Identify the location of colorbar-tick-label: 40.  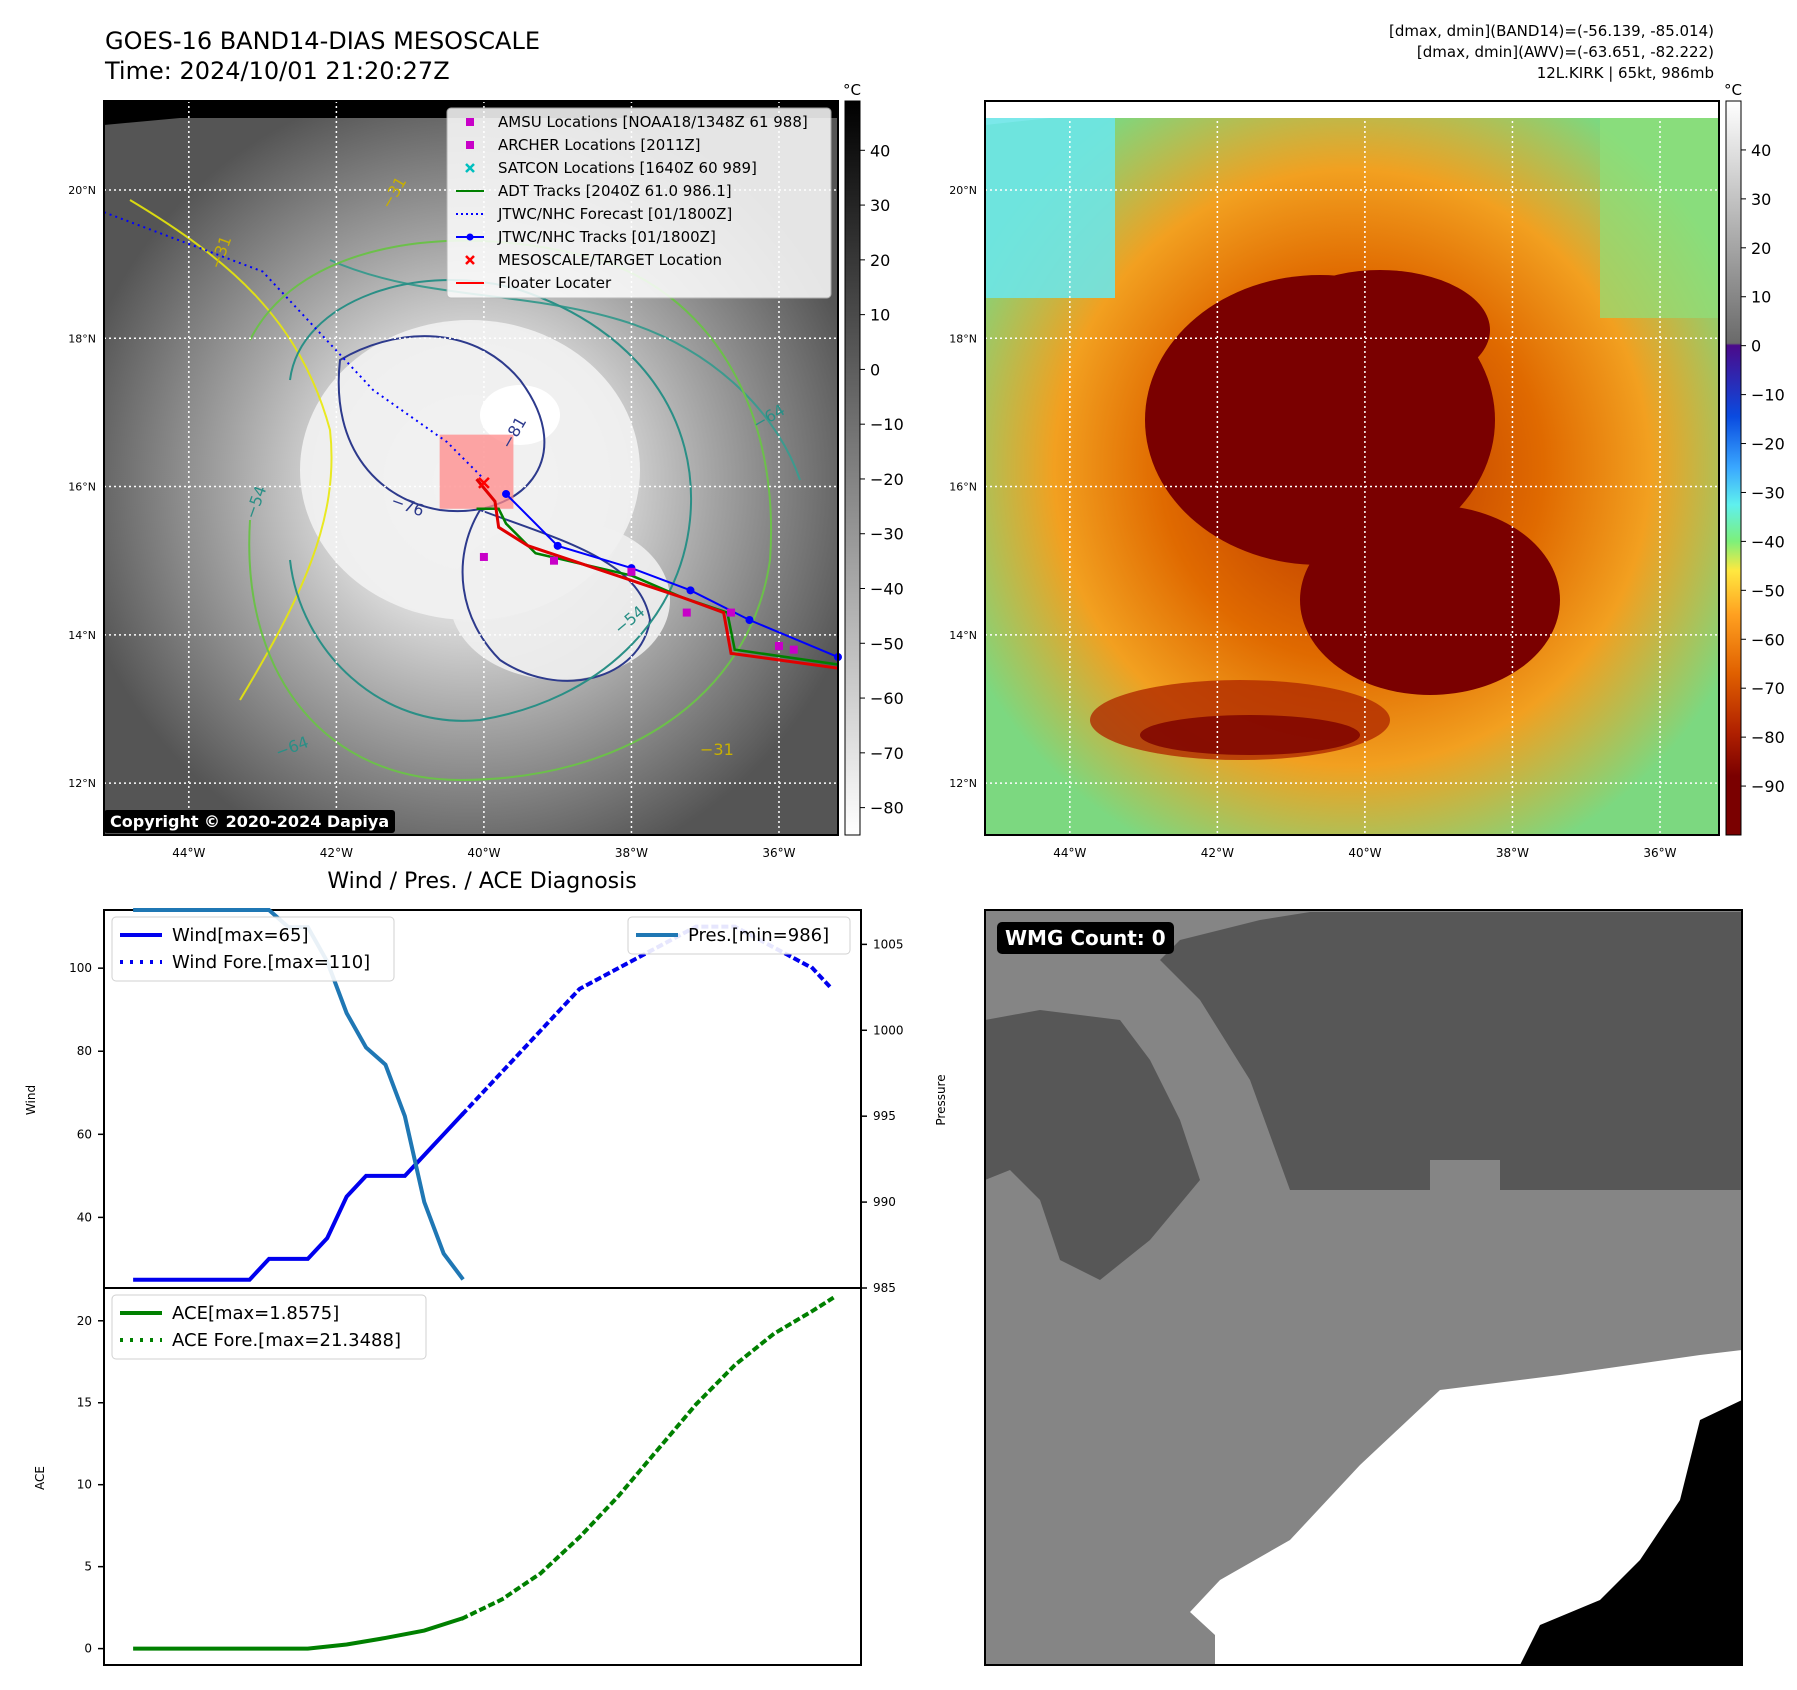
(1761, 150).